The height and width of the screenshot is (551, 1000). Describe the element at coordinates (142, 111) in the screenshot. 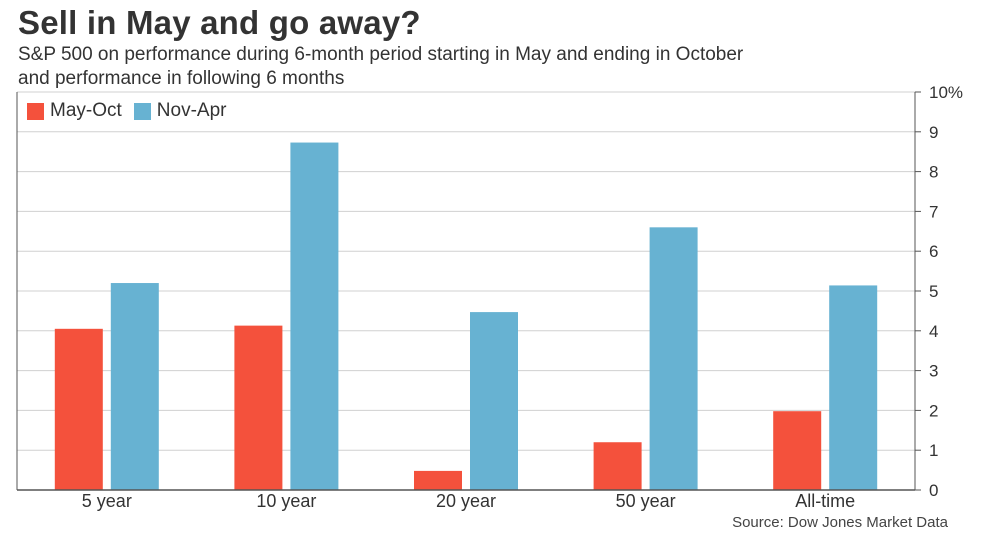

I see `legend-swatch-nov-apr` at that location.